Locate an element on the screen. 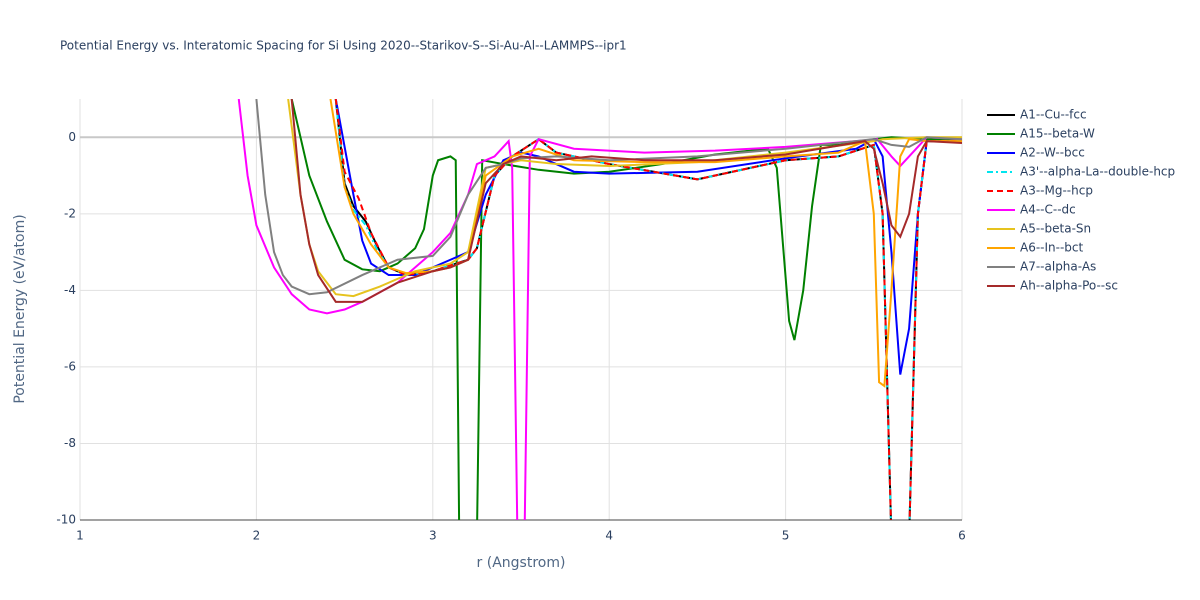 This screenshot has width=1200, height=600. legend-label: A5--beta-Sn is located at coordinates (1055, 229).